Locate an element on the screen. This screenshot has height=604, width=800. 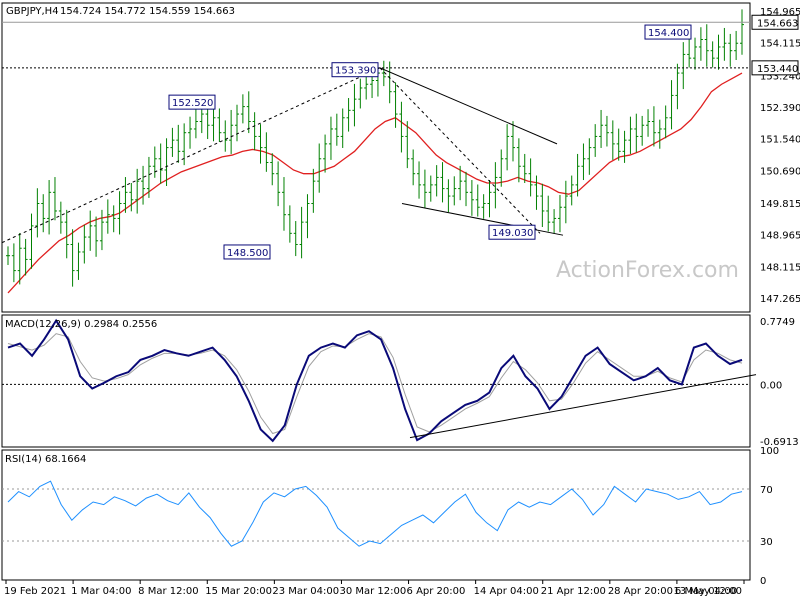
price-label: 154.400 is located at coordinates (668, 32).